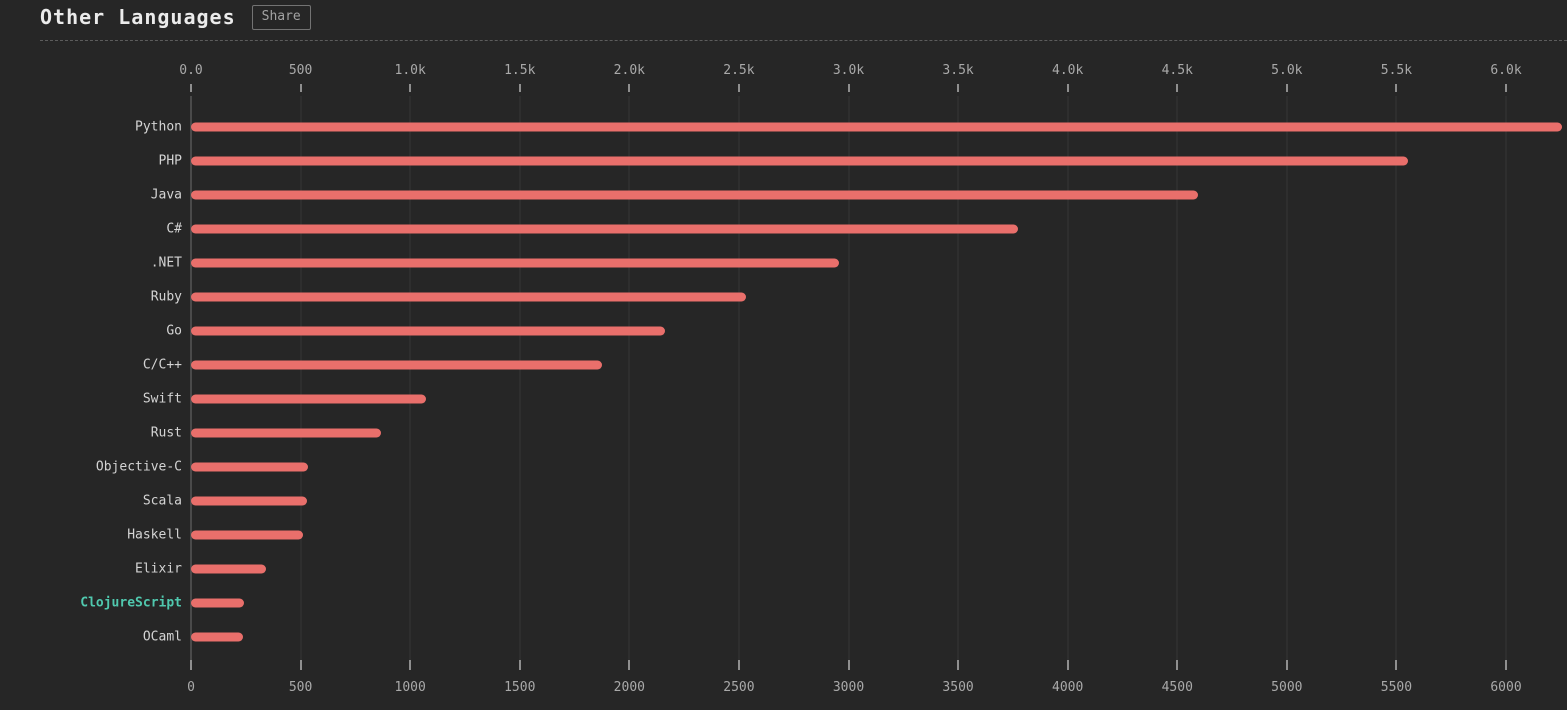 The image size is (1567, 710). What do you see at coordinates (247, 535) in the screenshot?
I see `bar-haskell` at bounding box center [247, 535].